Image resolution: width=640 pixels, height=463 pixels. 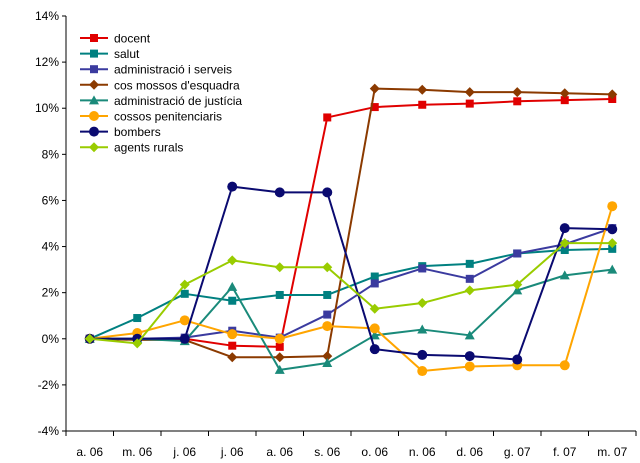 I want to click on legend-item: cos mossos d'esquadra, so click(x=160, y=85).